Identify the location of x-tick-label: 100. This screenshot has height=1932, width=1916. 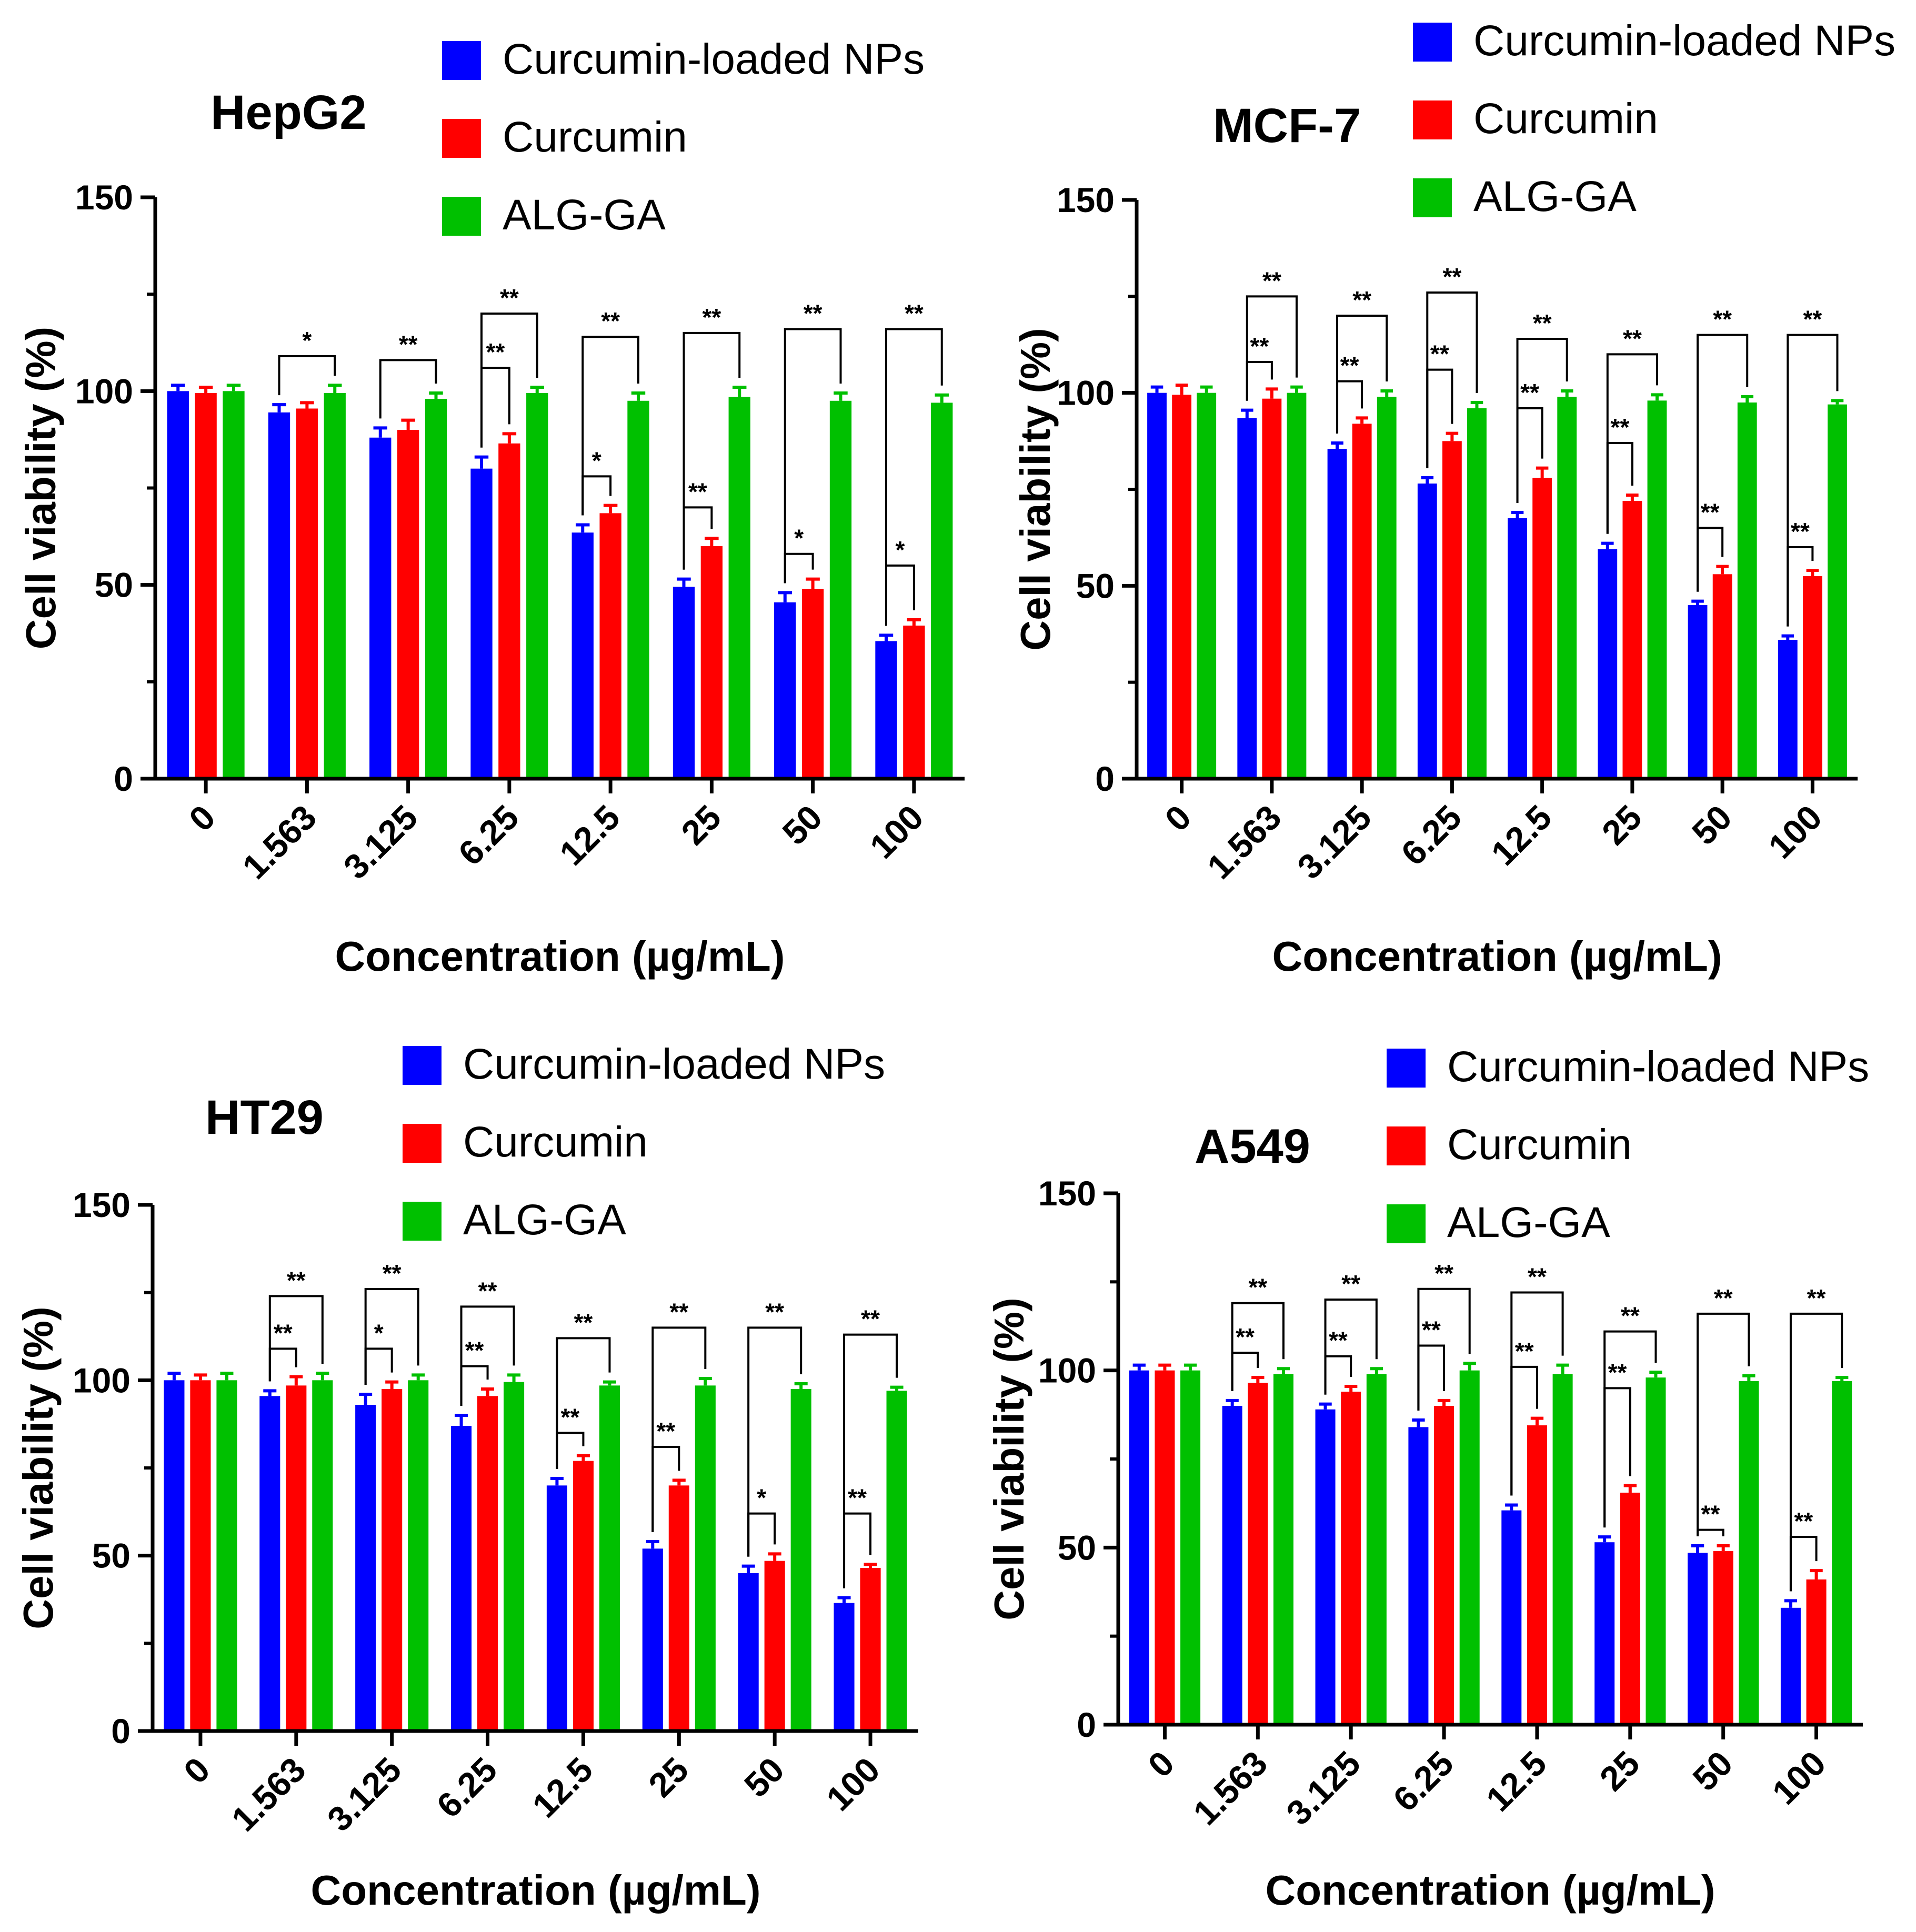
(1798, 1778).